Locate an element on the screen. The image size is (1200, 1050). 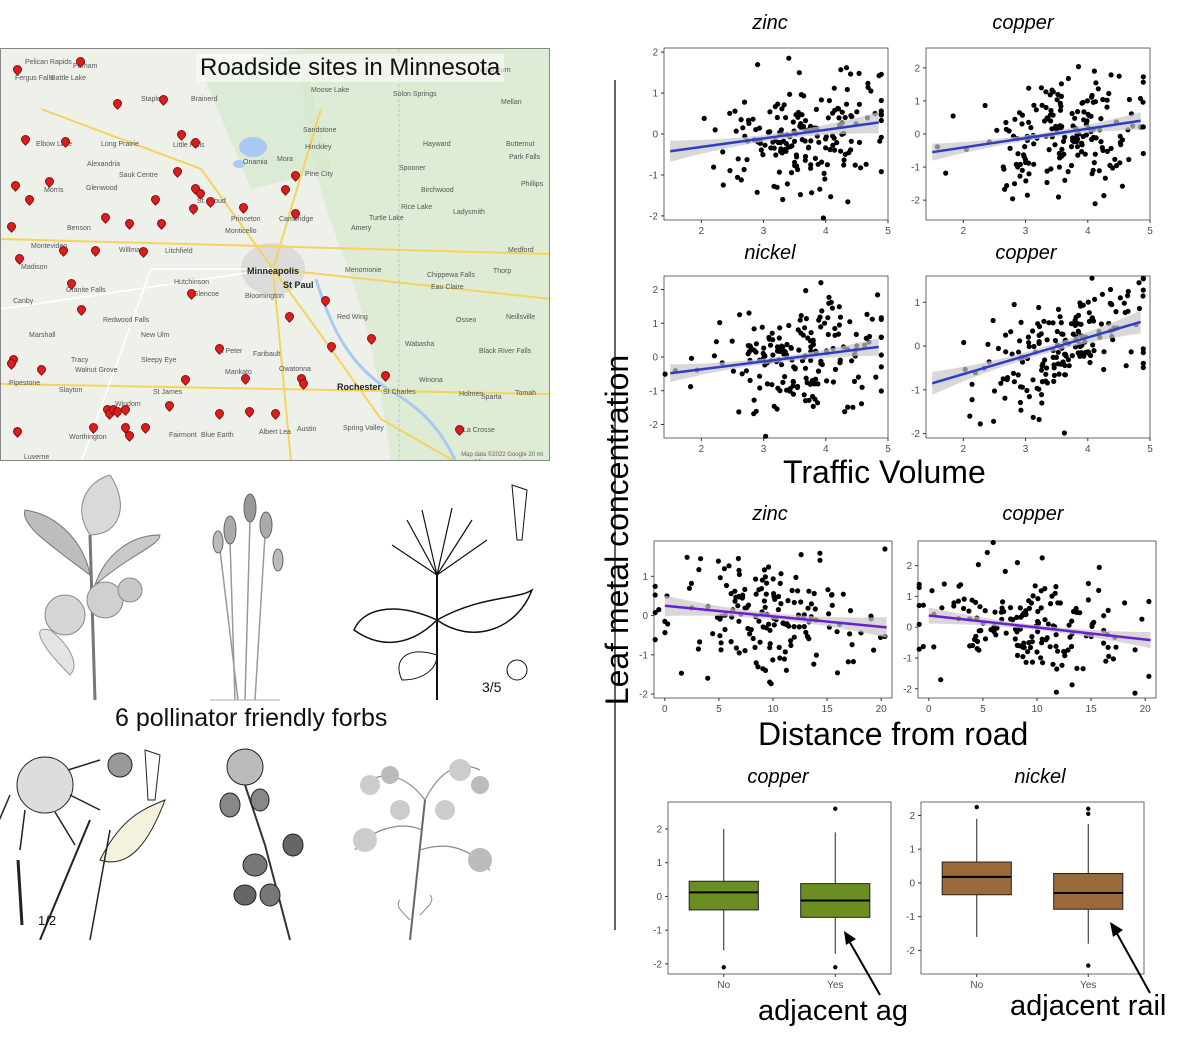
map-city-label: Faribault is located at coordinates (267, 354).